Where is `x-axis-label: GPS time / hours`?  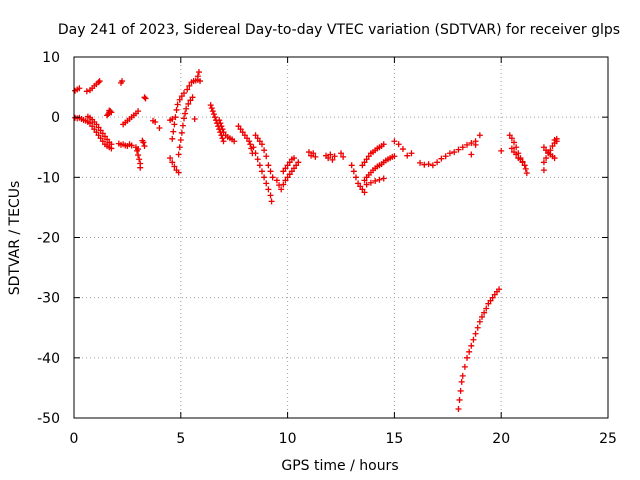
x-axis-label: GPS time / hours is located at coordinates (339, 466).